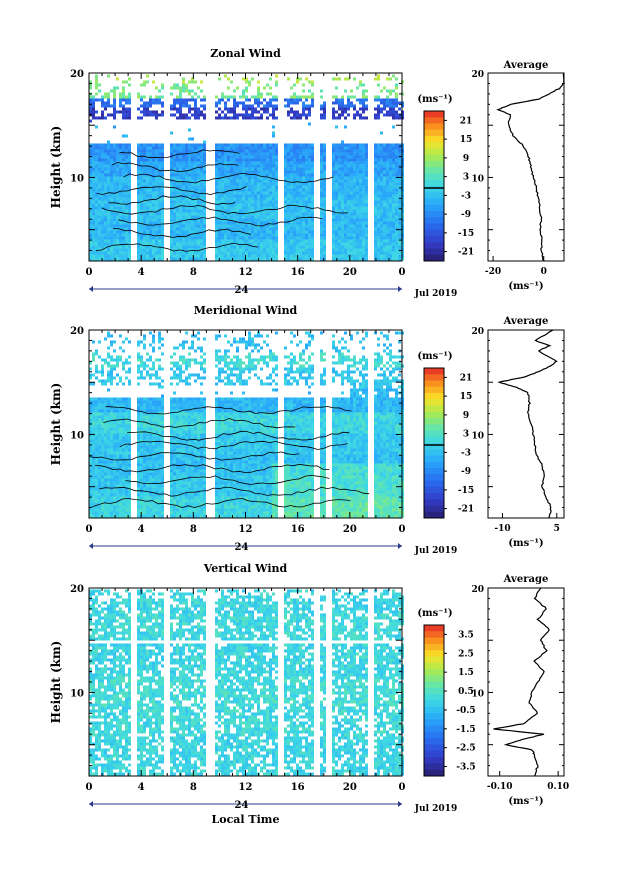 Image resolution: width=619 pixels, height=873 pixels. What do you see at coordinates (465, 749) in the screenshot?
I see `colorbar-tick-label: -2.5` at bounding box center [465, 749].